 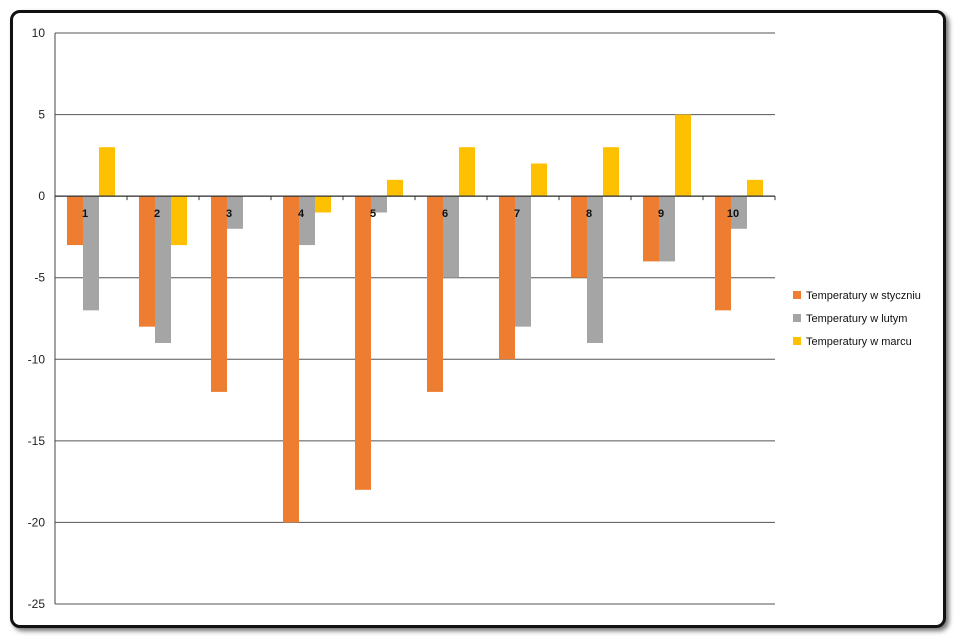 What do you see at coordinates (579, 237) in the screenshot?
I see `bar-series1-cat8` at bounding box center [579, 237].